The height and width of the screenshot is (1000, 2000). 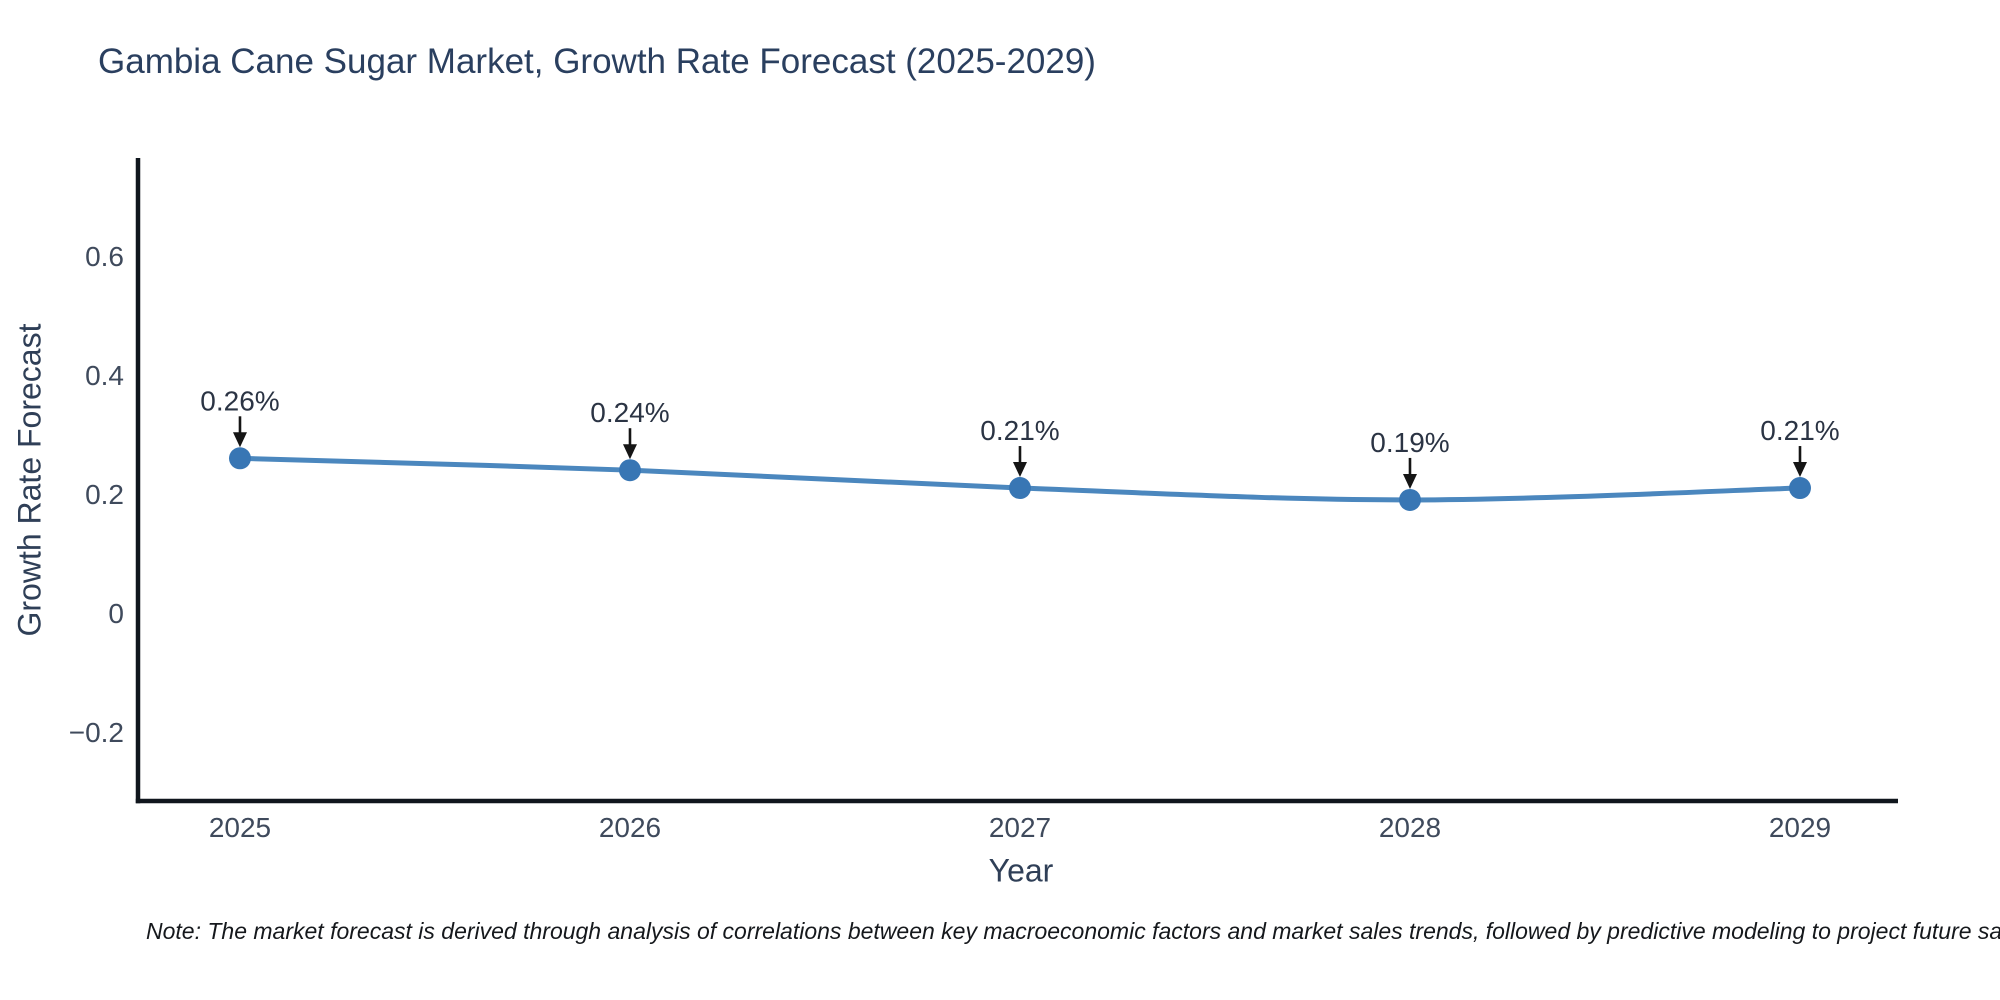 I want to click on x-tick-label: 2026, so click(x=630, y=827).